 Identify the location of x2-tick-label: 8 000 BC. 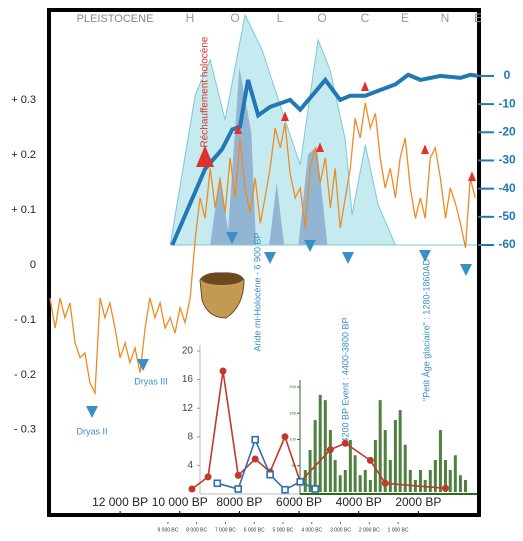
(196, 530).